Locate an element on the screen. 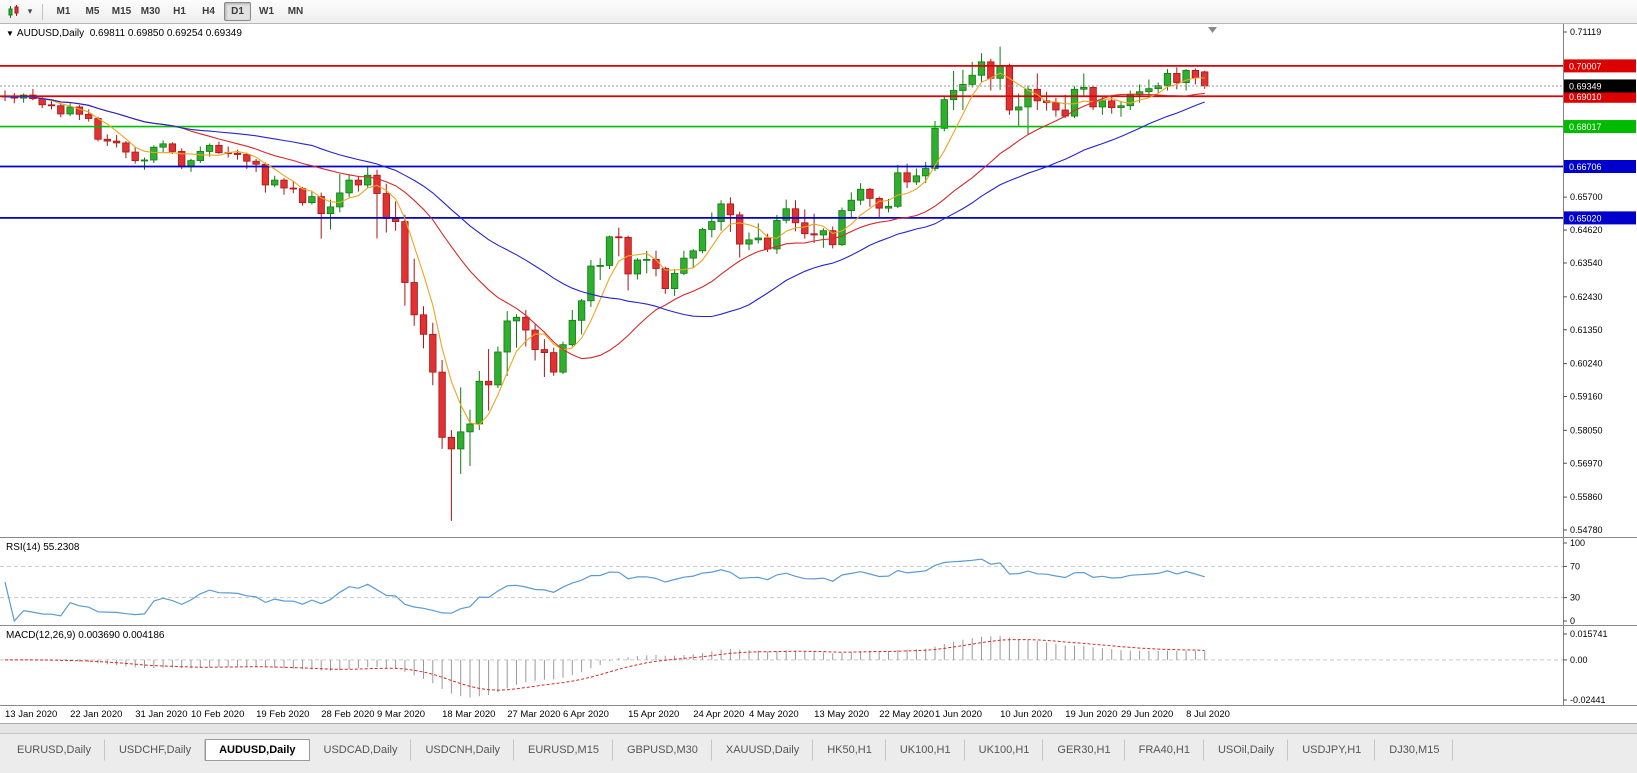 This screenshot has height=773, width=1637. tab-usdchf-daily: USDCHF,Daily is located at coordinates (155, 750).